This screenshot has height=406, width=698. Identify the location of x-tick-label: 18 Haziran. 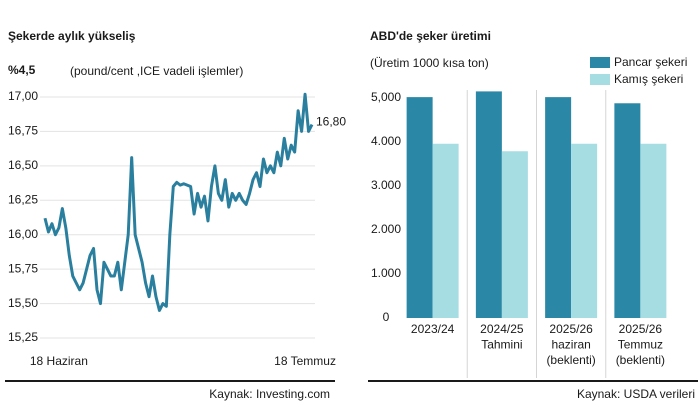
(59, 361).